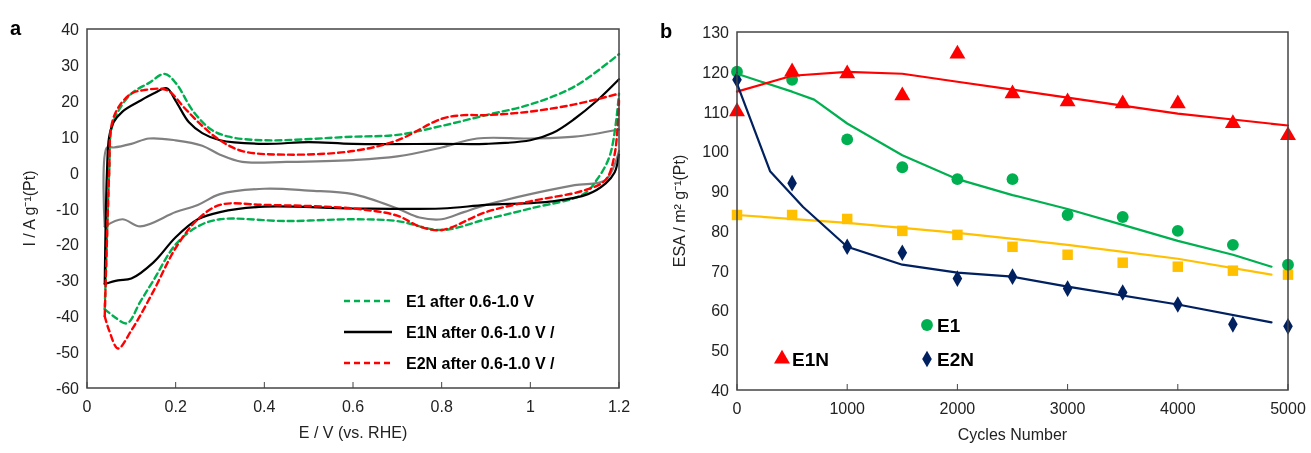 The image size is (1311, 453). I want to click on y-tick-label: 80, so click(720, 231).